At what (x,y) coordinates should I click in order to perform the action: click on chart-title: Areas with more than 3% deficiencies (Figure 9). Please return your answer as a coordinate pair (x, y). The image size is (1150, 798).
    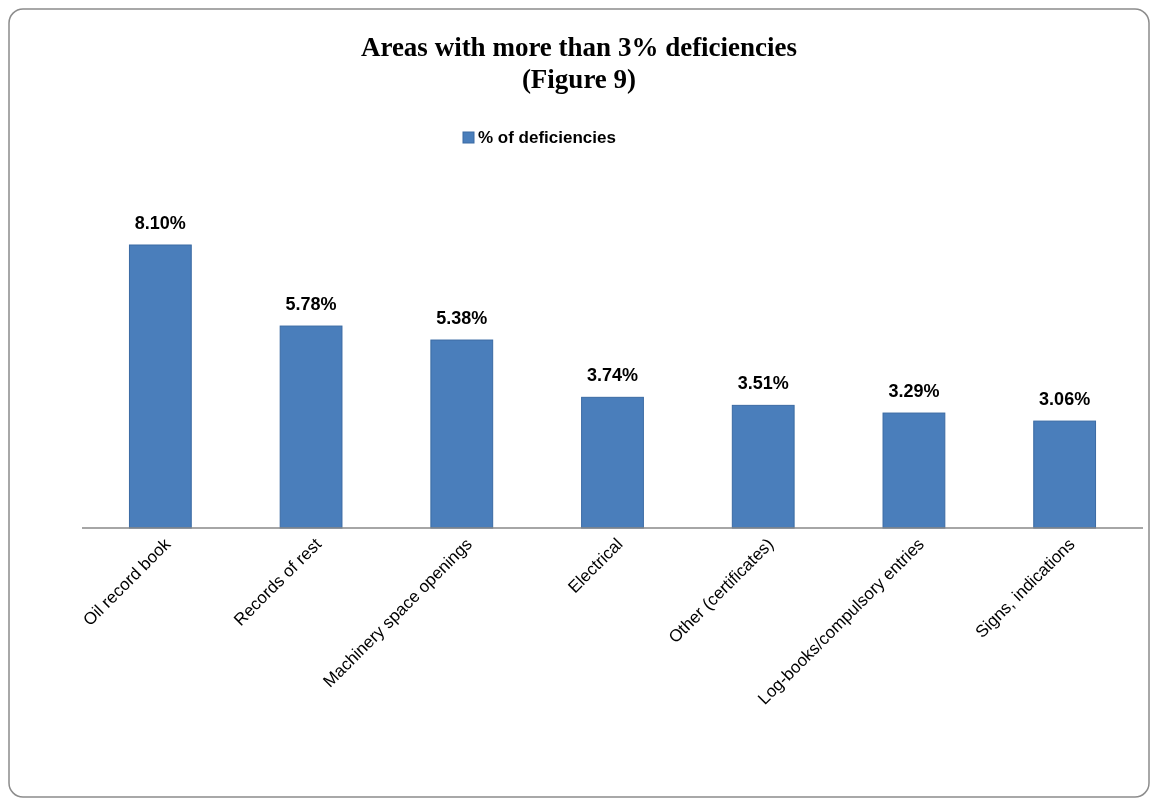
    Looking at the image, I should click on (579, 63).